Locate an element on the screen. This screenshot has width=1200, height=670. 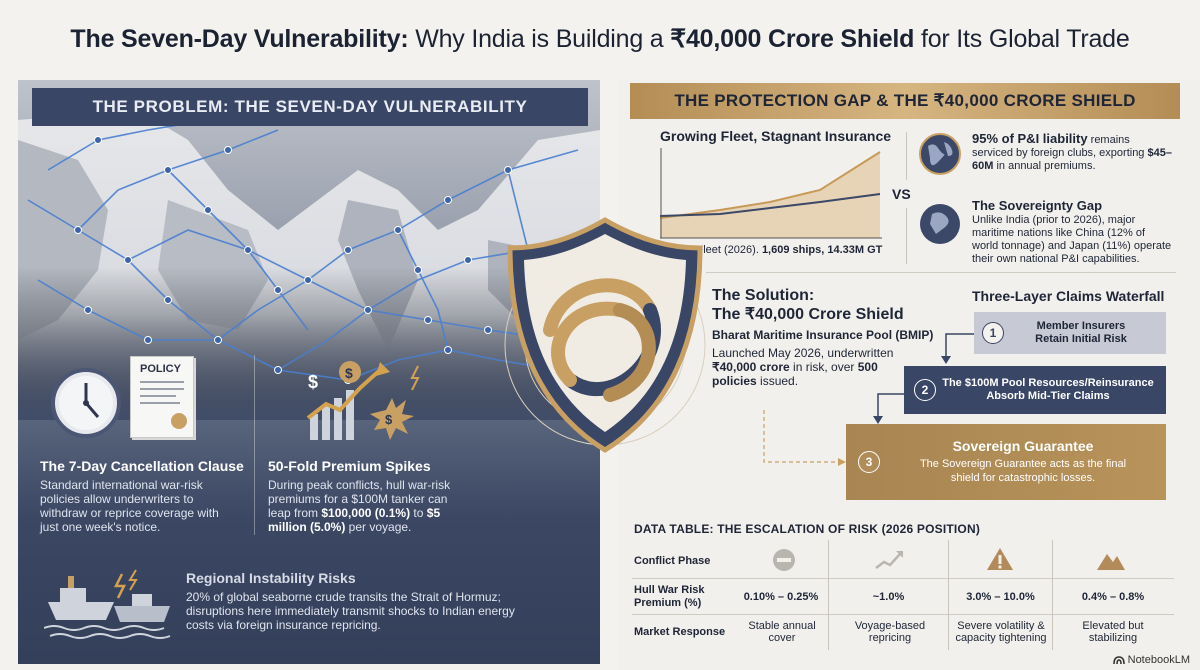
solution-subtitle: Bharat Maritime Insurance Pool (BMIP) is located at coordinates (823, 335).